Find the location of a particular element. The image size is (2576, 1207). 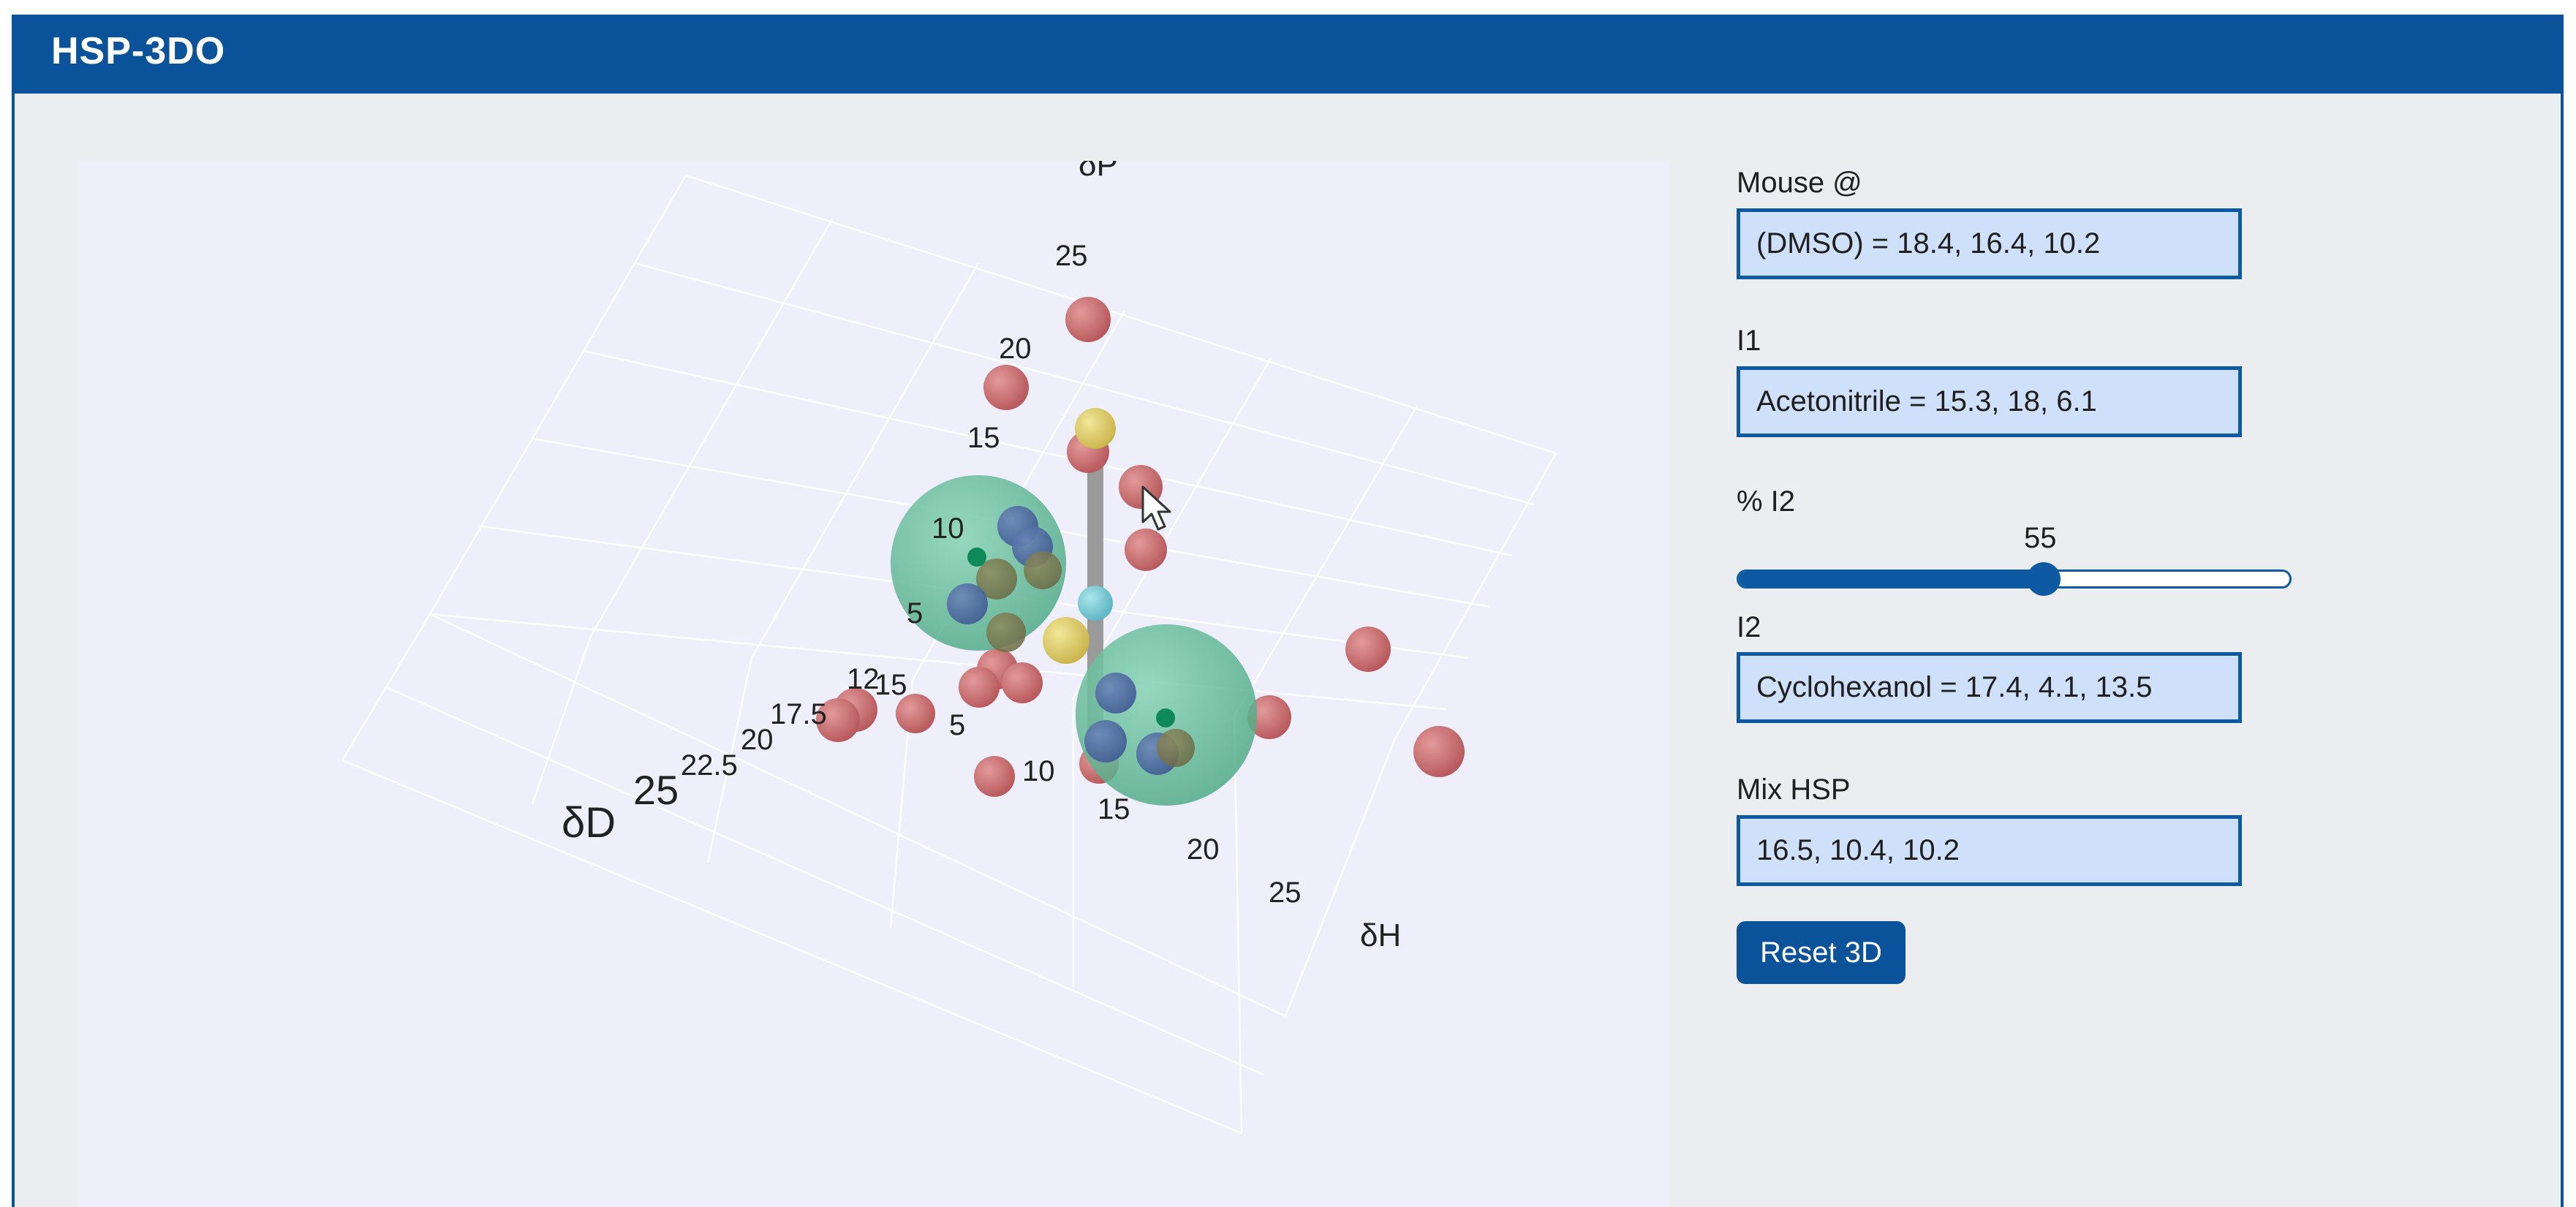

i1-point is located at coordinates (1095, 428).